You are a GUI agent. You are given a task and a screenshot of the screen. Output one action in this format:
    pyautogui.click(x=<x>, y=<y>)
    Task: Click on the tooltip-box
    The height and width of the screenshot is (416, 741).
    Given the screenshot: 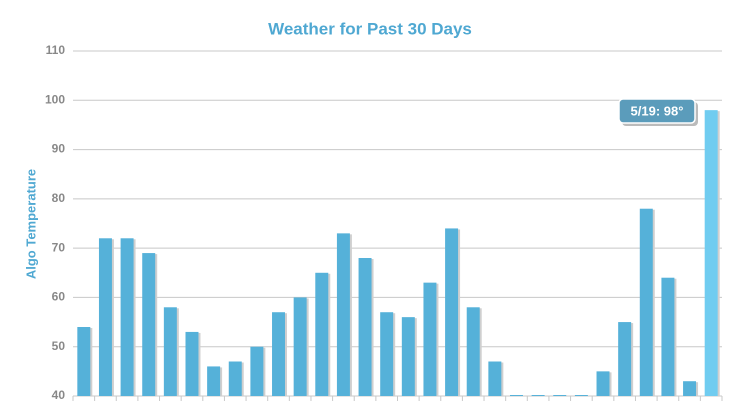 What is the action you would take?
    pyautogui.click(x=657, y=111)
    